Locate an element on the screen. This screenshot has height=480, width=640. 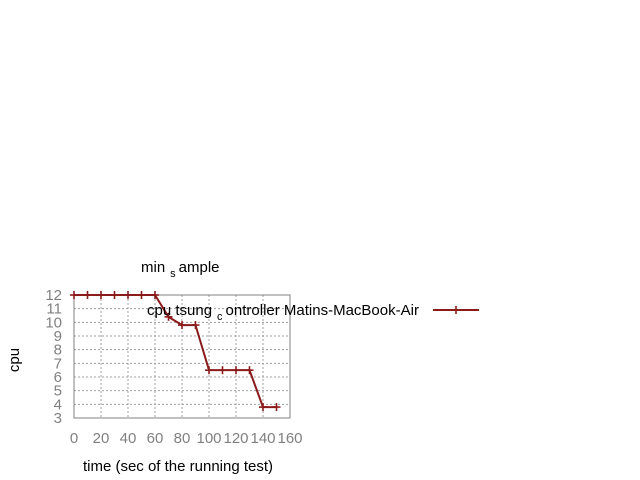
legend-label-main: cpu tsung is located at coordinates (179, 310).